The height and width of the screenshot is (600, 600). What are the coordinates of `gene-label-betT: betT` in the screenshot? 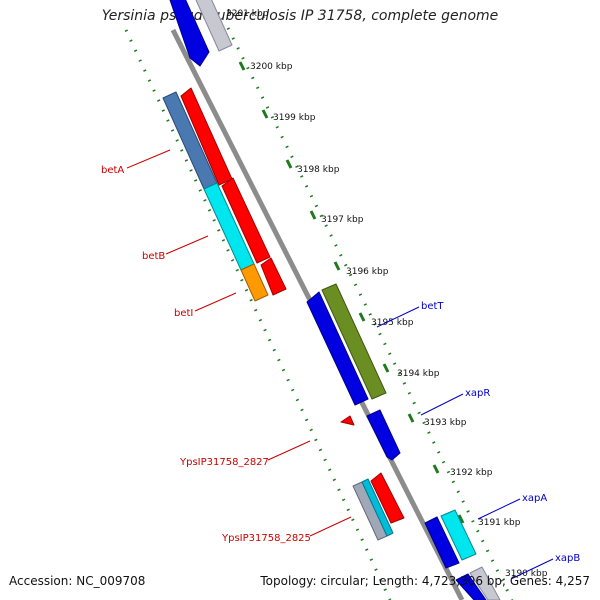 It's located at (432, 306).